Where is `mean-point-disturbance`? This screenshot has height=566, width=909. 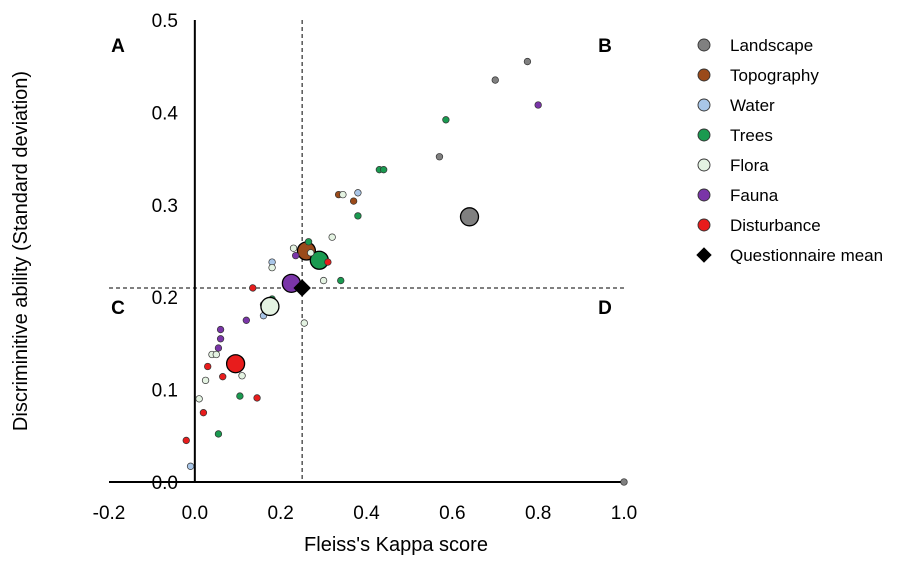 mean-point-disturbance is located at coordinates (235, 364).